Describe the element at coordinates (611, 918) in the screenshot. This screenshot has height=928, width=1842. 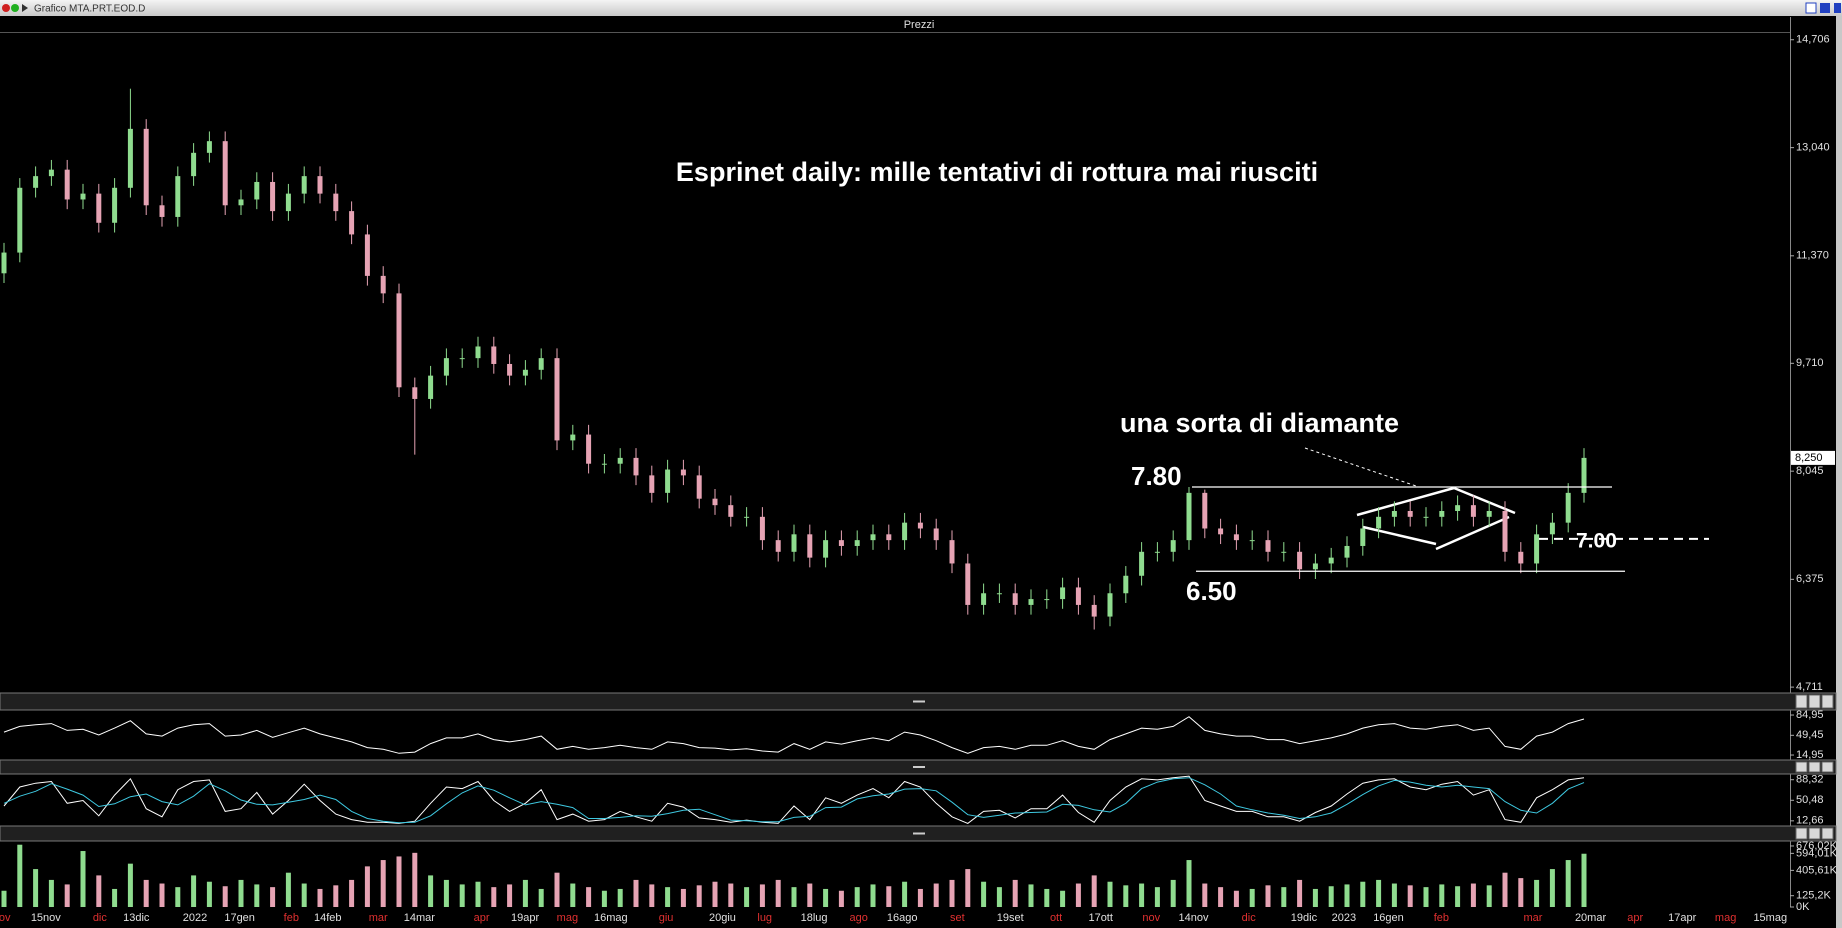
I see `x-tick-label: 16mag` at that location.